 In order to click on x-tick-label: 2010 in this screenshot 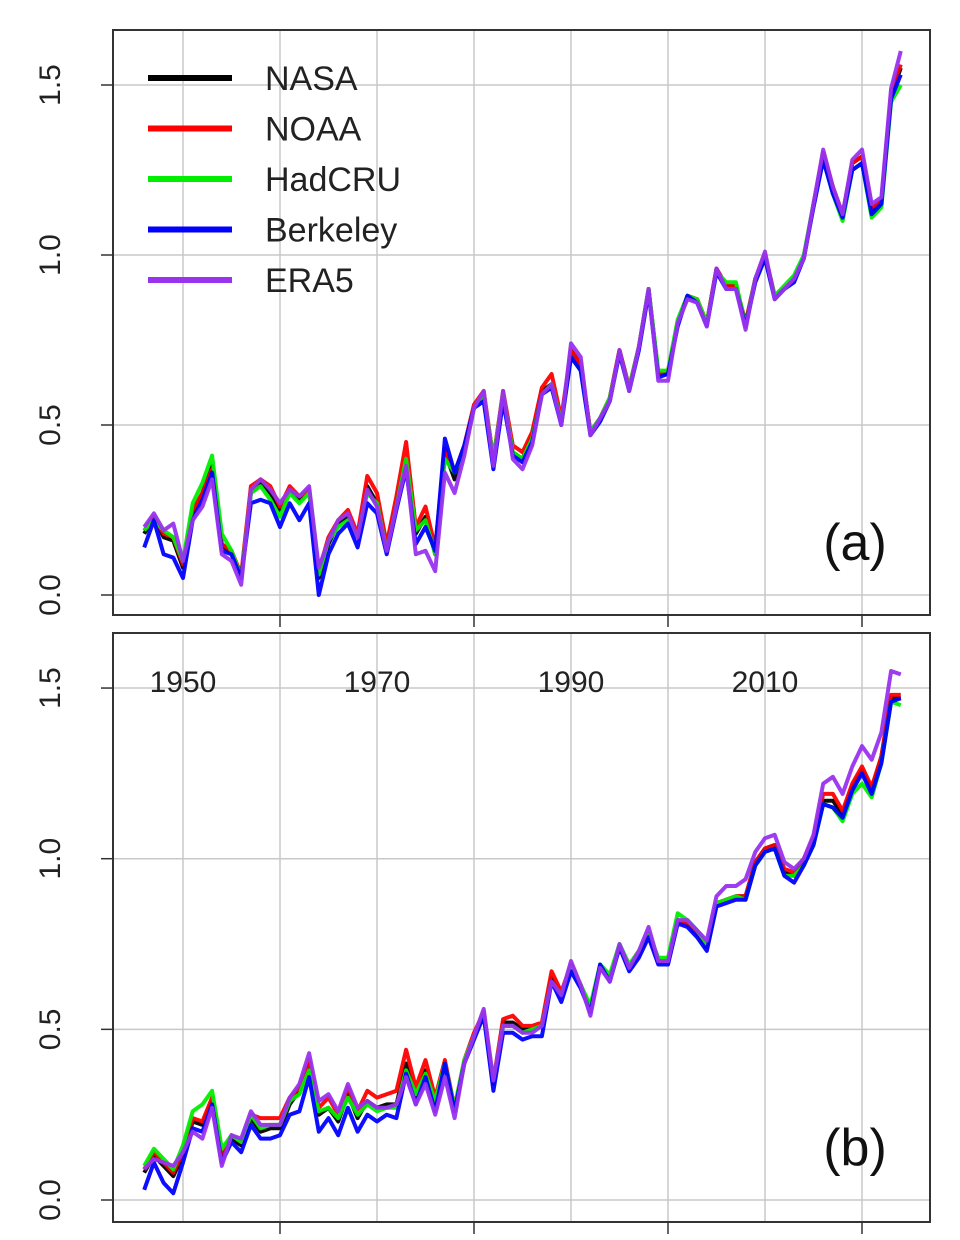, I will do `click(765, 682)`.